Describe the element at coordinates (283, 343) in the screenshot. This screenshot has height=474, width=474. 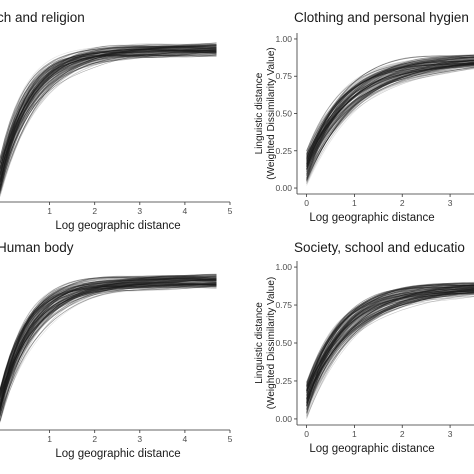
I see `y-tick-label: 0.50` at that location.